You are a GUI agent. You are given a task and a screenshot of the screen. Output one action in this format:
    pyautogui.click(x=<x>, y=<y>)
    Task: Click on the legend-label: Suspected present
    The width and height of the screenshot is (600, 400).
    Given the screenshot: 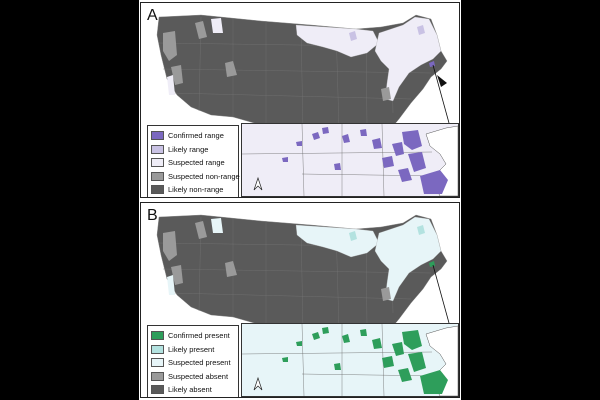 What is the action you would take?
    pyautogui.click(x=199, y=363)
    